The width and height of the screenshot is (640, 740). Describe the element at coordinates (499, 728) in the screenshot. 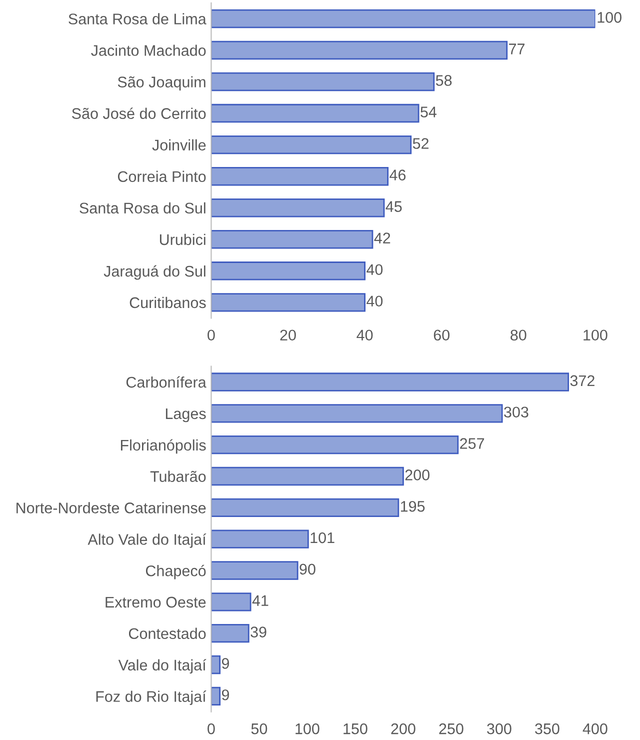

I see `x-tick-label: 300` at that location.